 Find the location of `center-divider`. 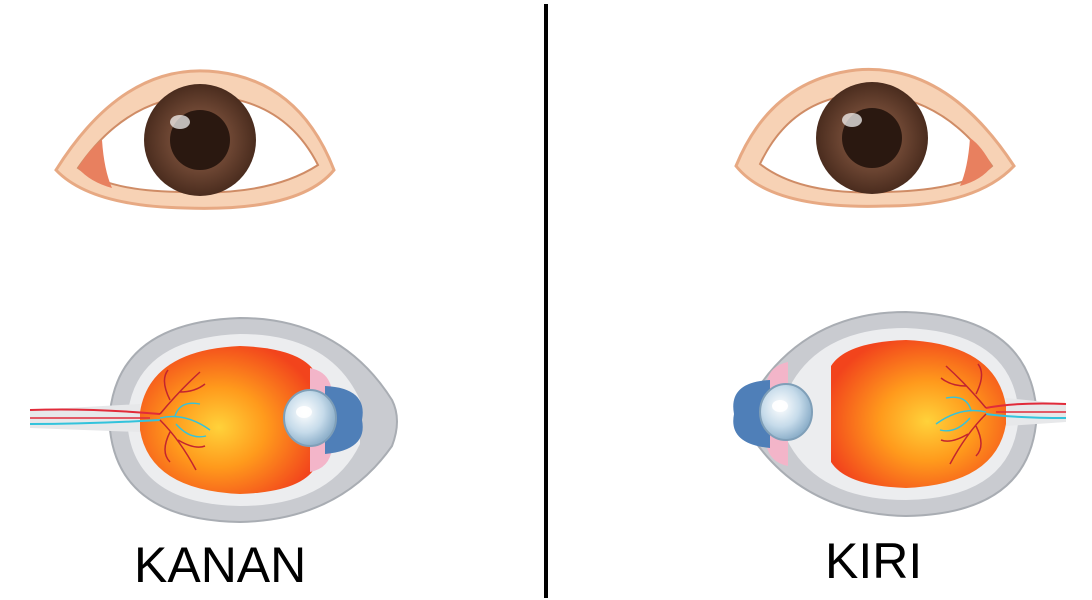

center-divider is located at coordinates (546, 301).